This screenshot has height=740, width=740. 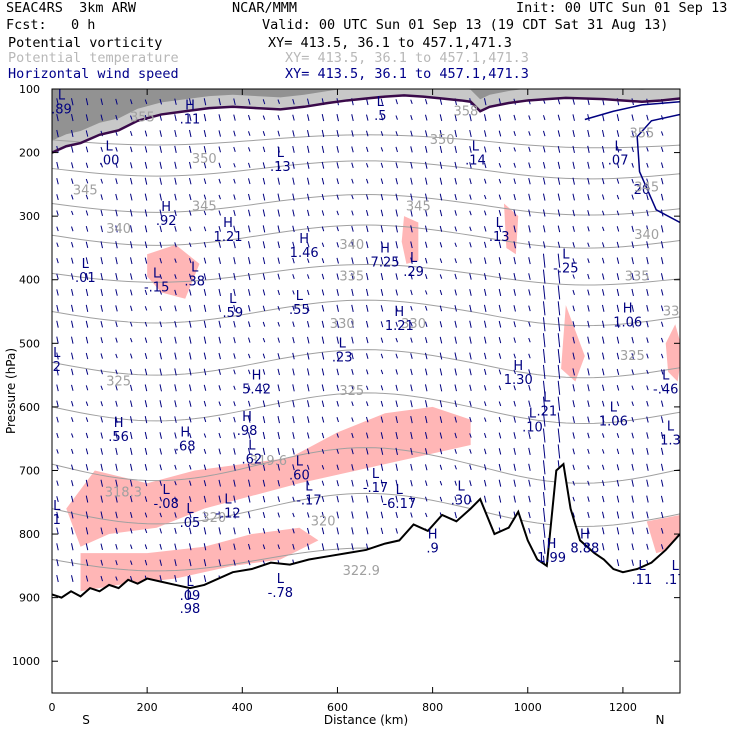 I want to click on extremum-marker: L.13, so click(x=280, y=160).